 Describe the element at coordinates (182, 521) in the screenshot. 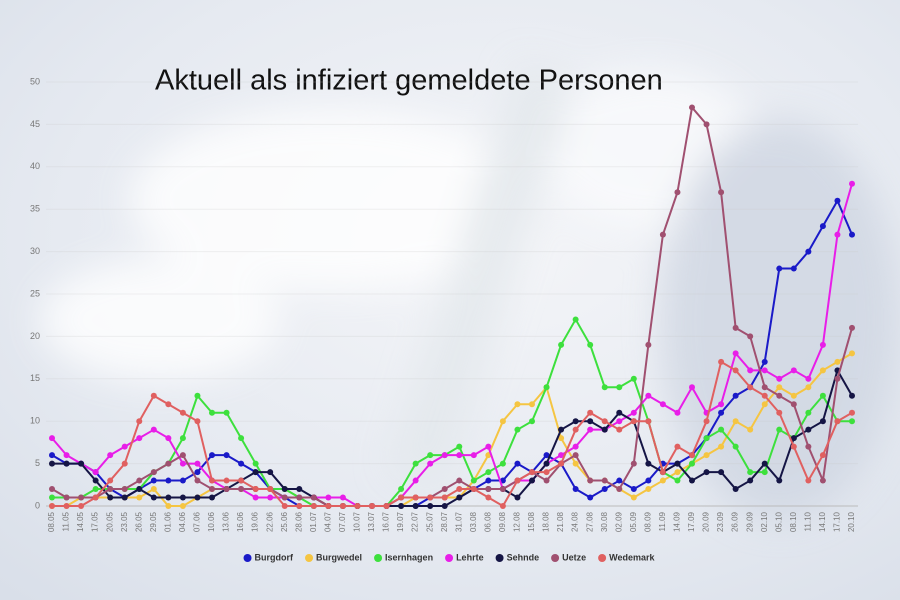

I see `x-tick-label: 04.06` at that location.